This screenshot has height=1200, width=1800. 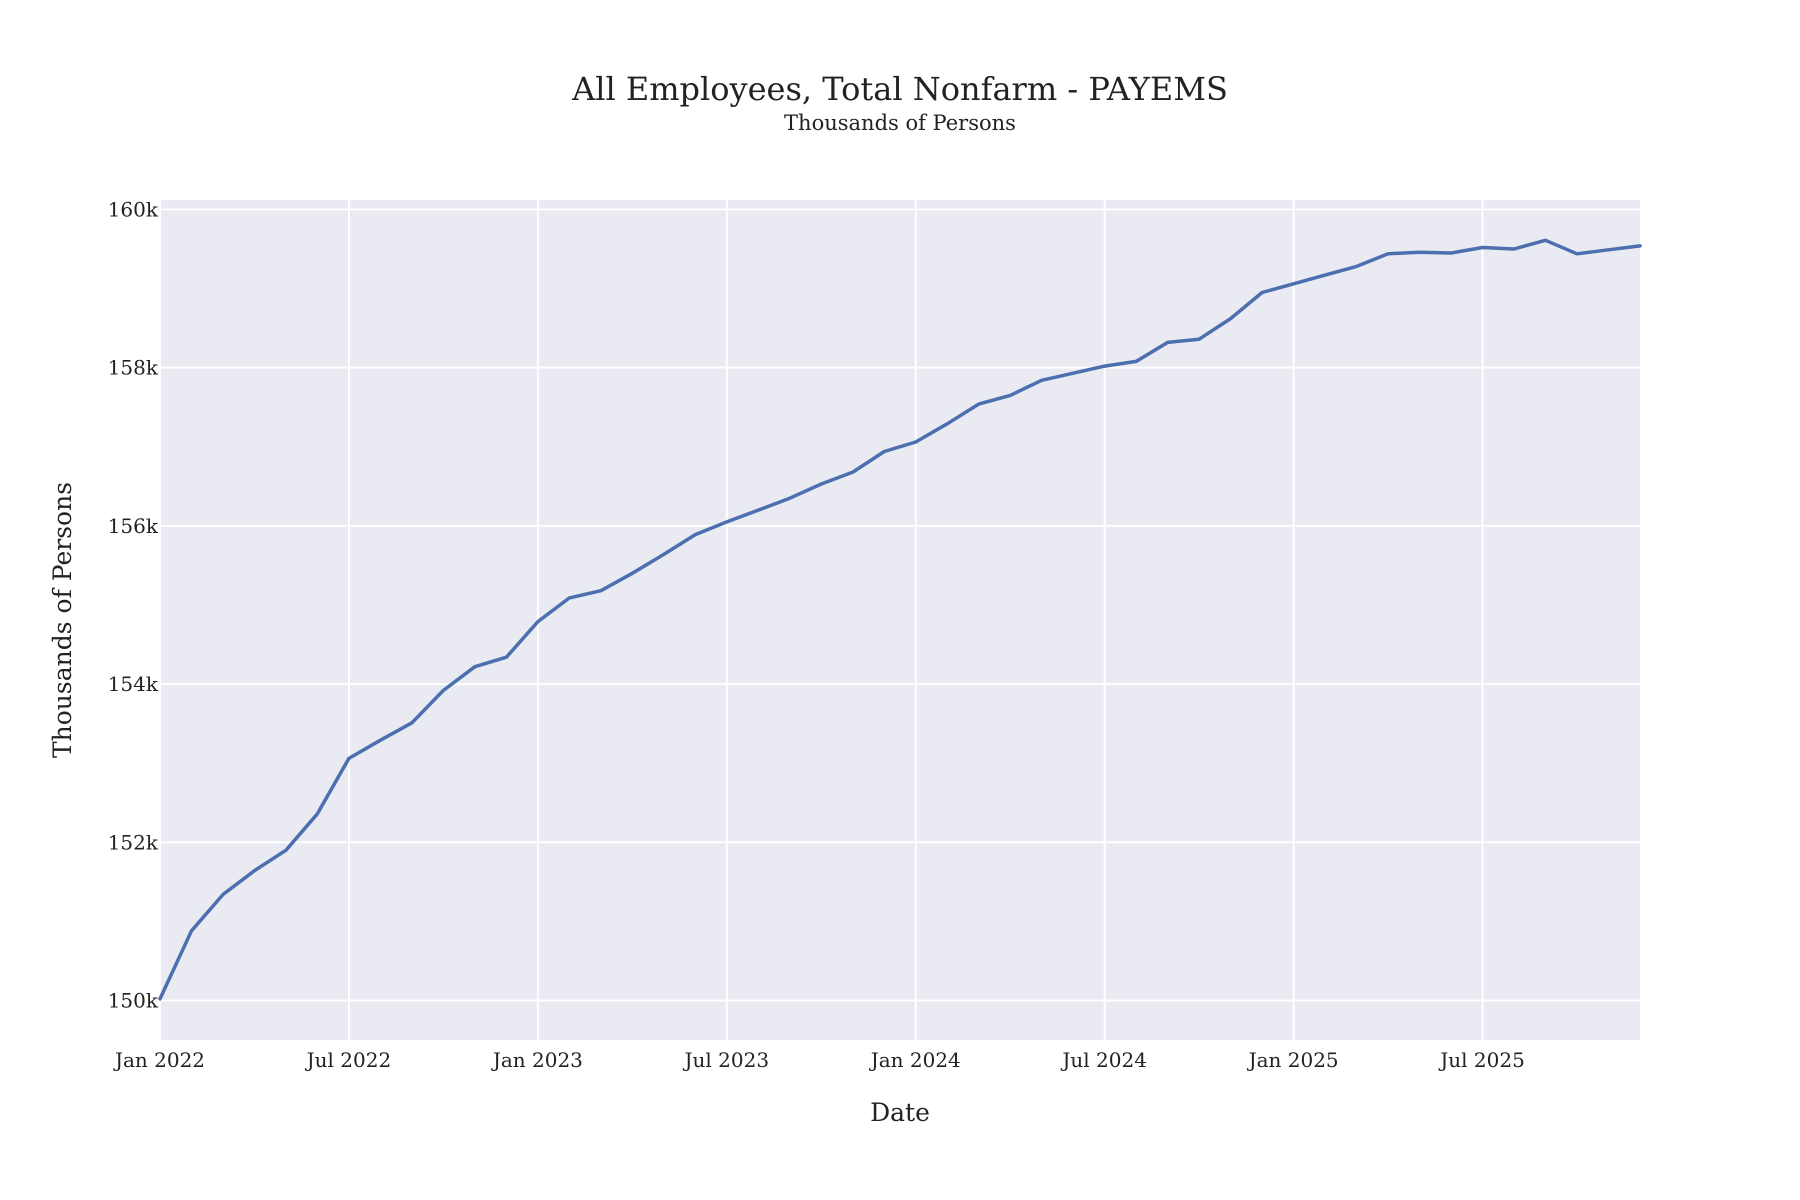 What do you see at coordinates (133, 368) in the screenshot?
I see `y-tick-label: 158k` at bounding box center [133, 368].